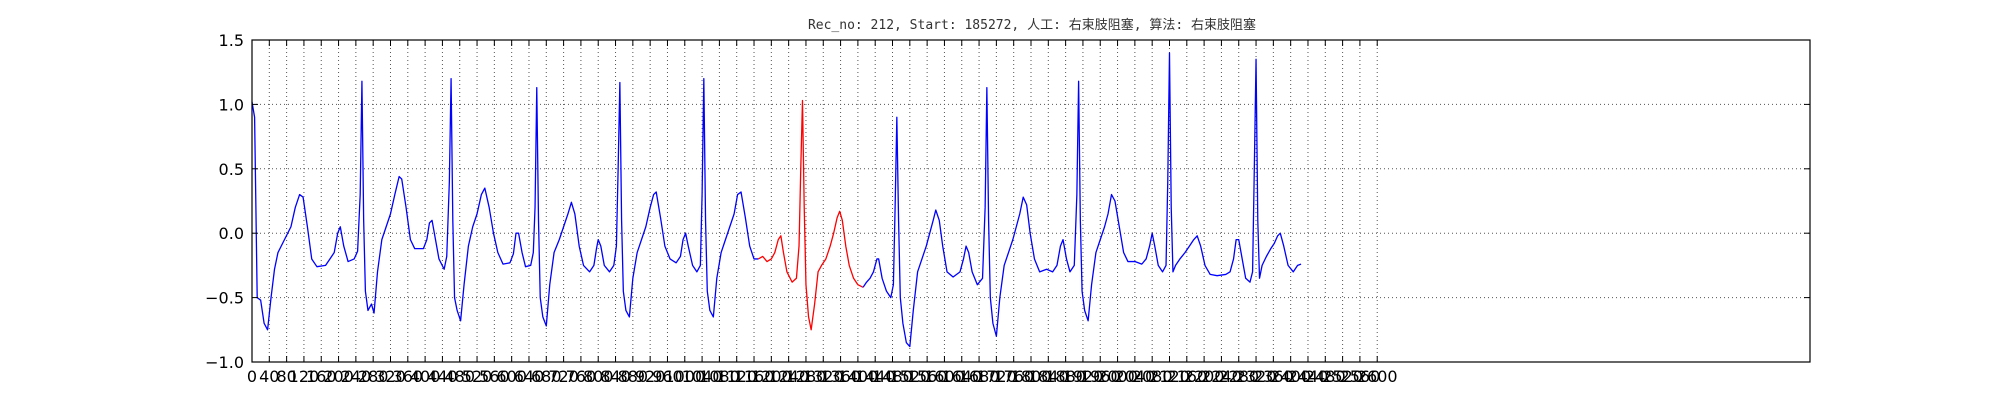 This screenshot has width=2000, height=400. What do you see at coordinates (408, 376) in the screenshot?
I see `x-tick-label: 360` at bounding box center [408, 376].